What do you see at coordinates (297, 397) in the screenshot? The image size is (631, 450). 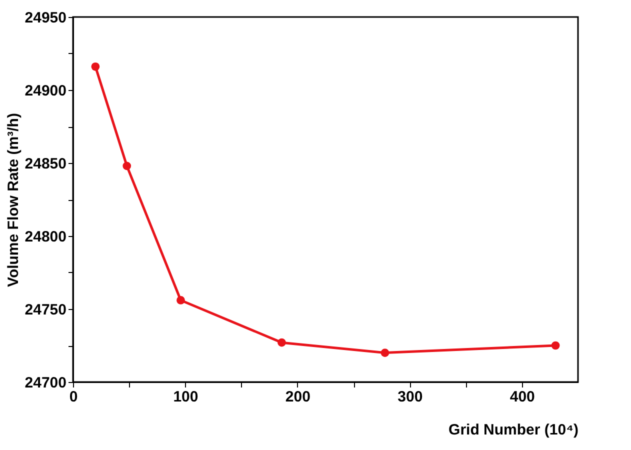 I see `x-tick-label: 200` at bounding box center [297, 397].